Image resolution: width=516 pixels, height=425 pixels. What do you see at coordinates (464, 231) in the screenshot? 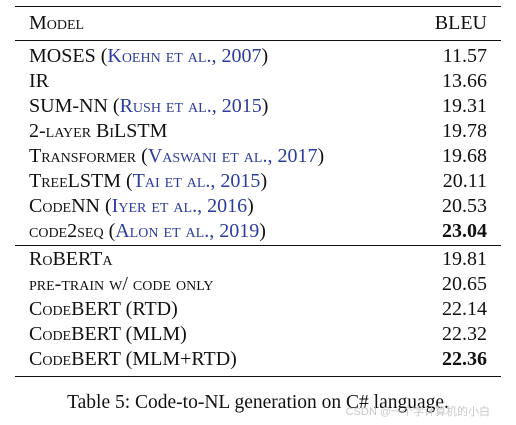
I see `bleu-score: 23.04` at bounding box center [464, 231].